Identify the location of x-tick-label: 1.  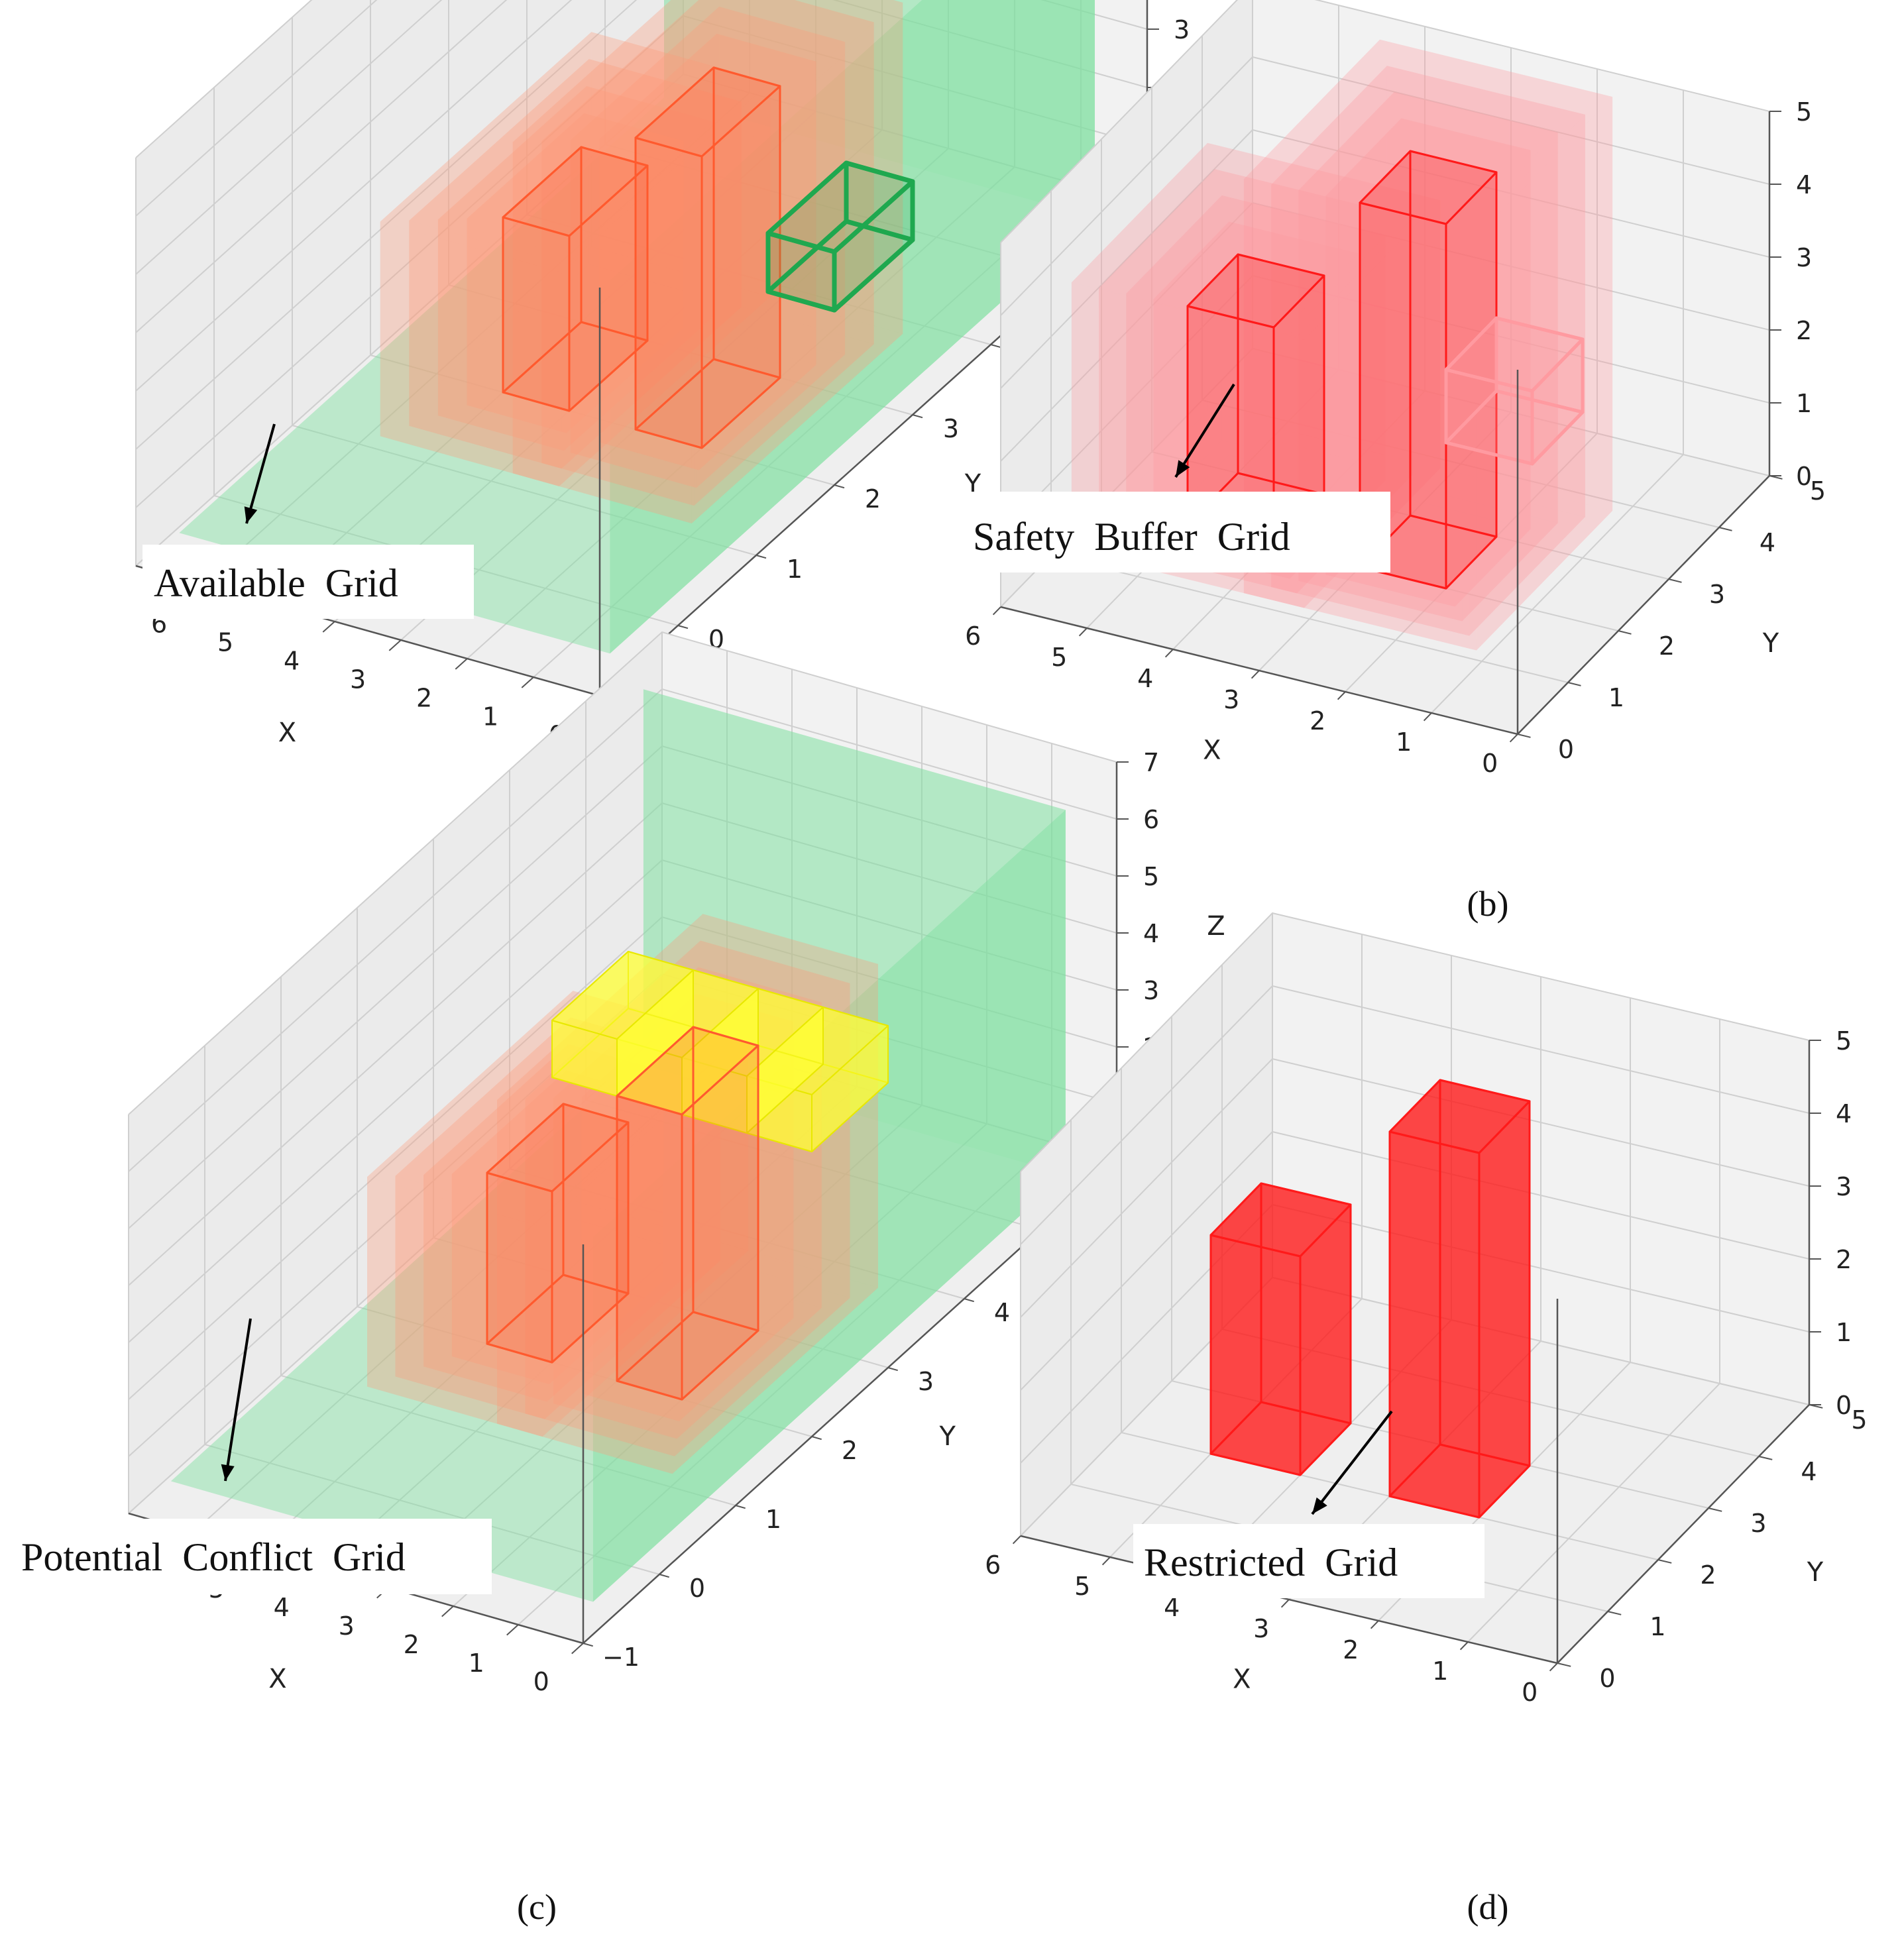
(1404, 743).